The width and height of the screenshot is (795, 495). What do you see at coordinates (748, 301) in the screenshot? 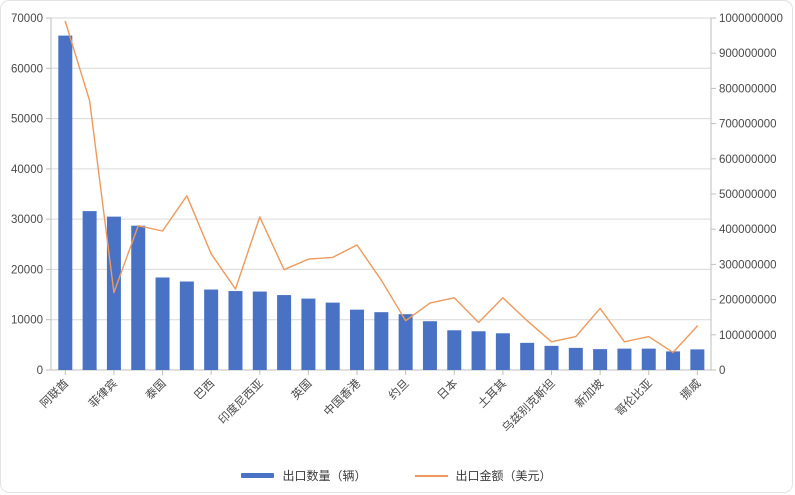
I see `y-right-tick-label: 200000000` at bounding box center [748, 301].